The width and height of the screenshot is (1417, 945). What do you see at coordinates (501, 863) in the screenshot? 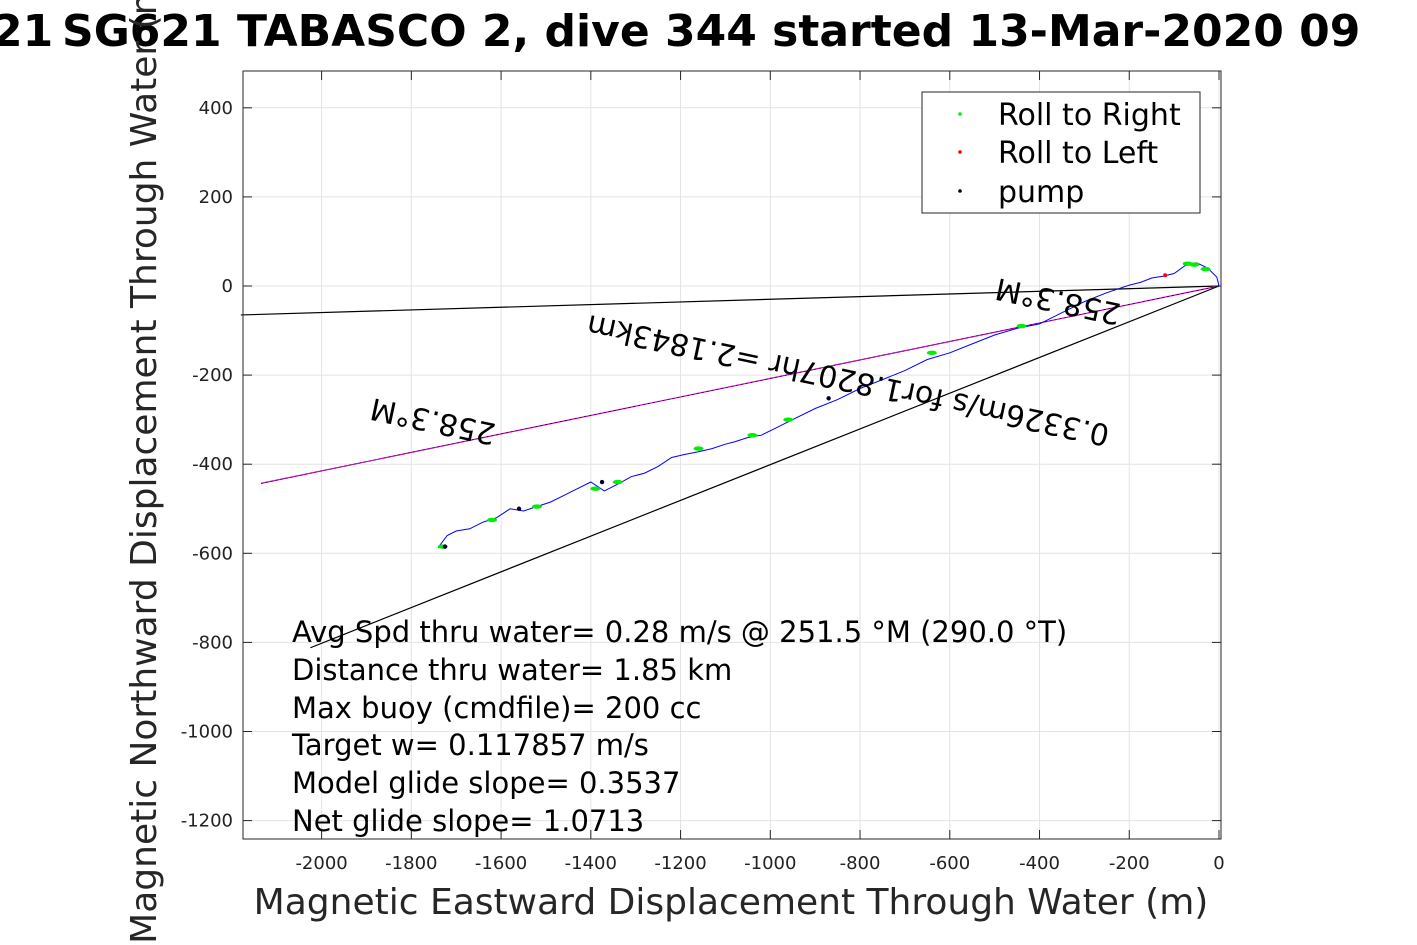
I see `x-tick-label: -1600` at bounding box center [501, 863].